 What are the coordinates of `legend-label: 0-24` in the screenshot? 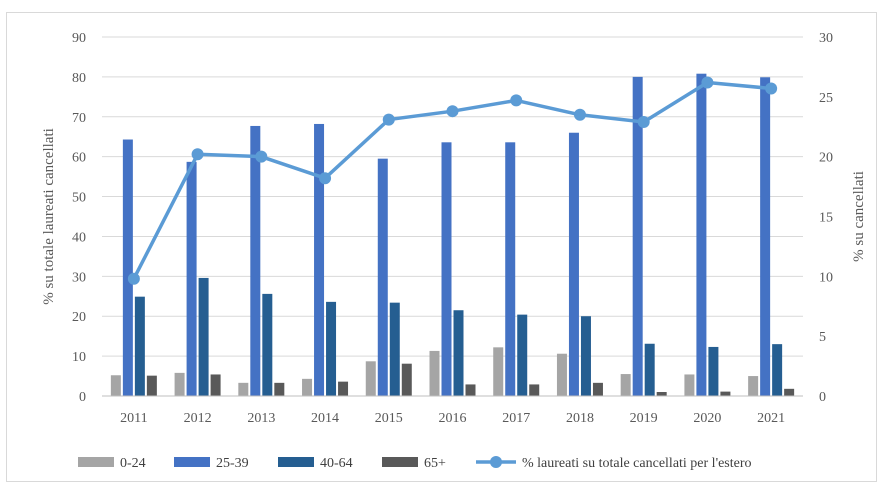 It's located at (133, 463).